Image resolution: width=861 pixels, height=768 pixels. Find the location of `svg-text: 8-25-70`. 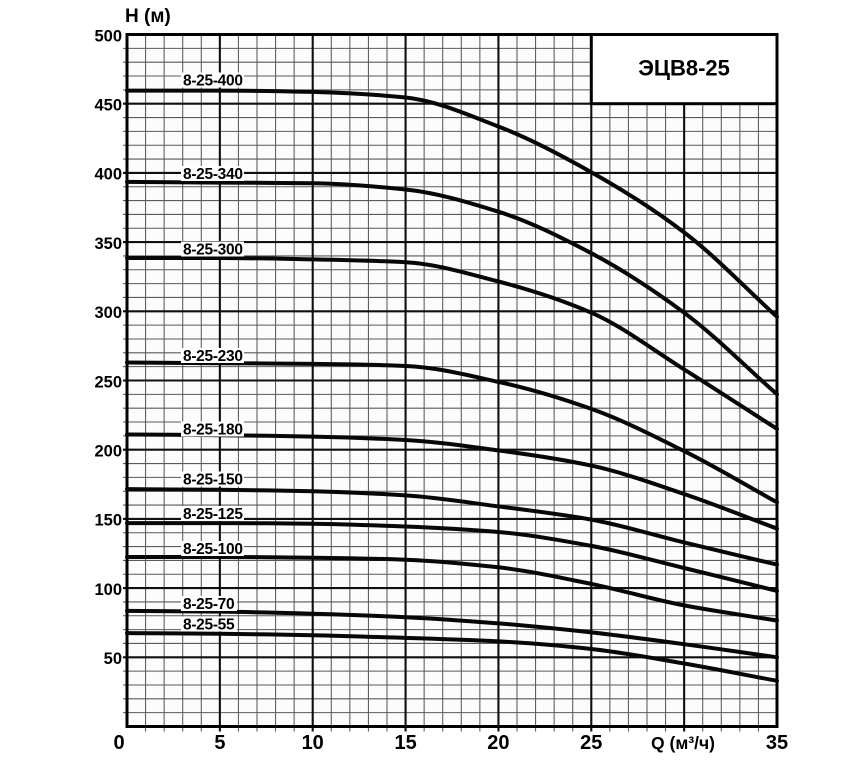

svg-text: 8-25-70 is located at coordinates (208, 604).